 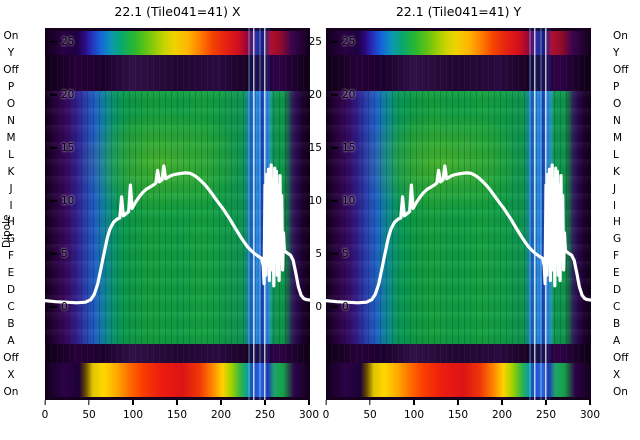 What do you see at coordinates (177, 410) in the screenshot?
I see `x-tick: 150` at bounding box center [177, 410].